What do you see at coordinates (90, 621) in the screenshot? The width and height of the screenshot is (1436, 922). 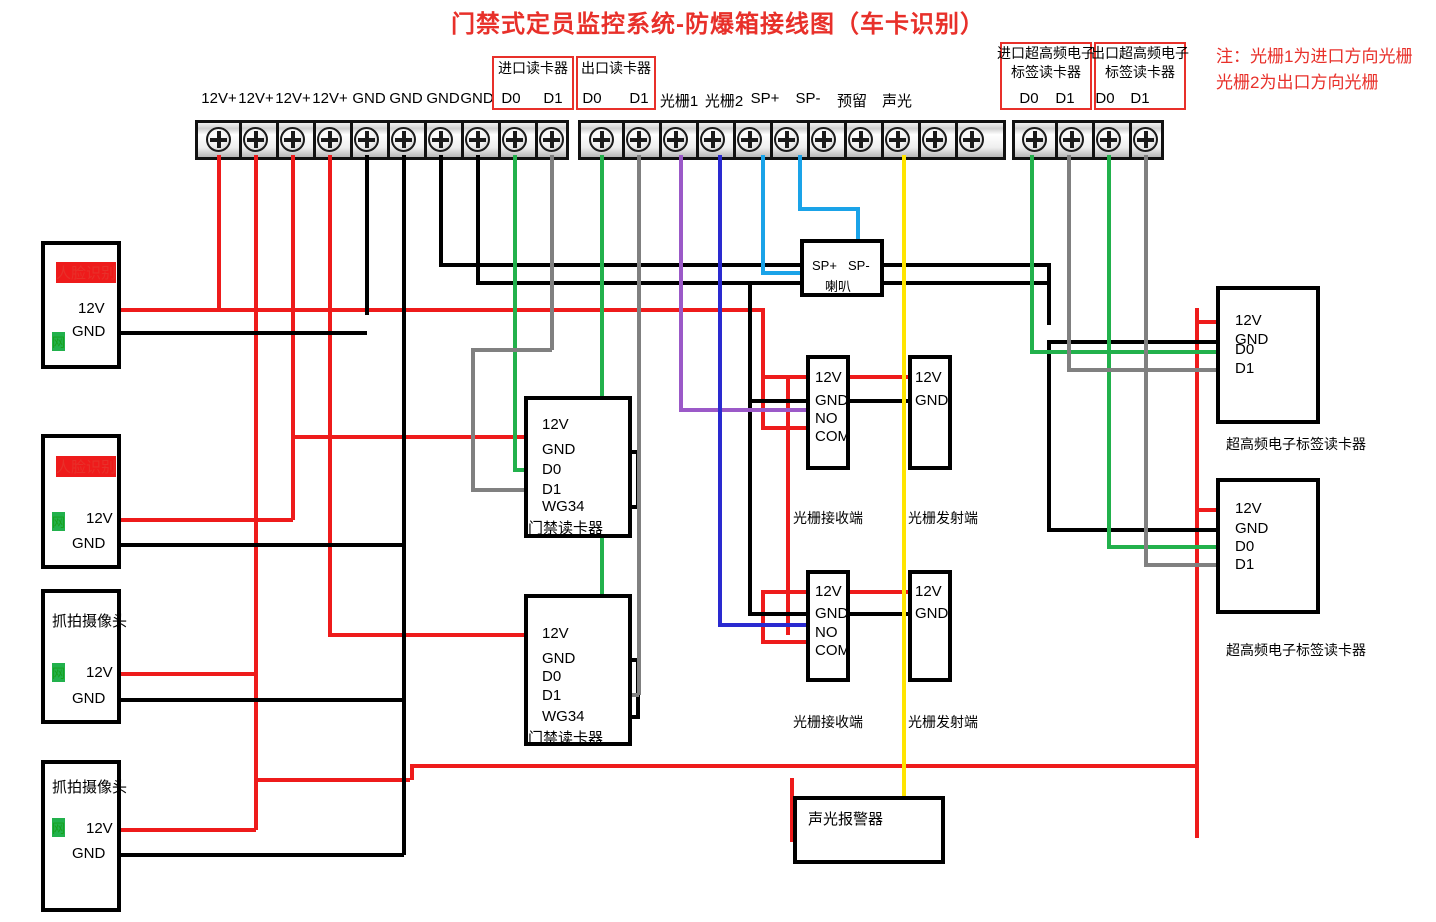 I see `device-capture-camera-1-title: 抓拍摄像头` at bounding box center [90, 621].